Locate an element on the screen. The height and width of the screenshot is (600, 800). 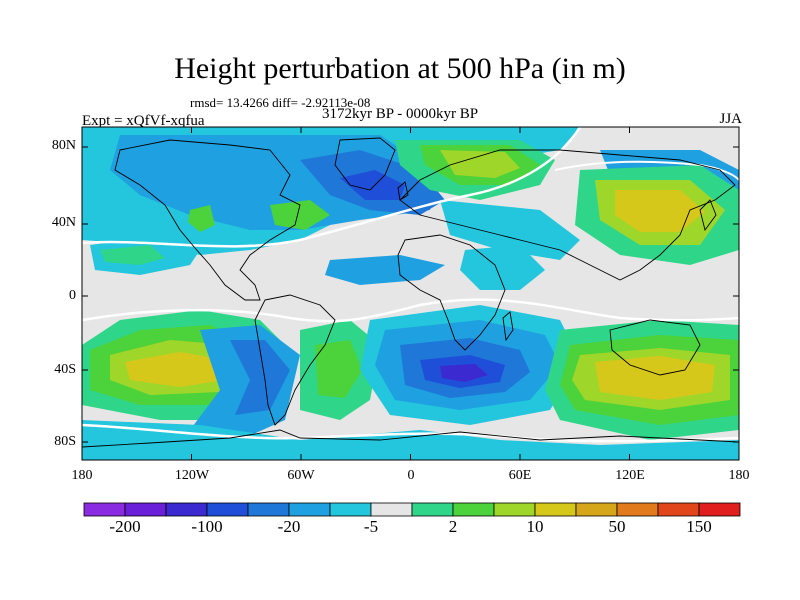
coastline-madagascar is located at coordinates (508, 326).